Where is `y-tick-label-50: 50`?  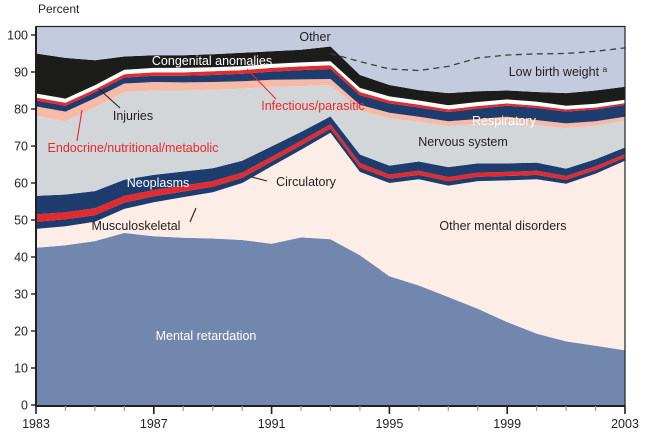
y-tick-label-50: 50 is located at coordinates (21, 221).